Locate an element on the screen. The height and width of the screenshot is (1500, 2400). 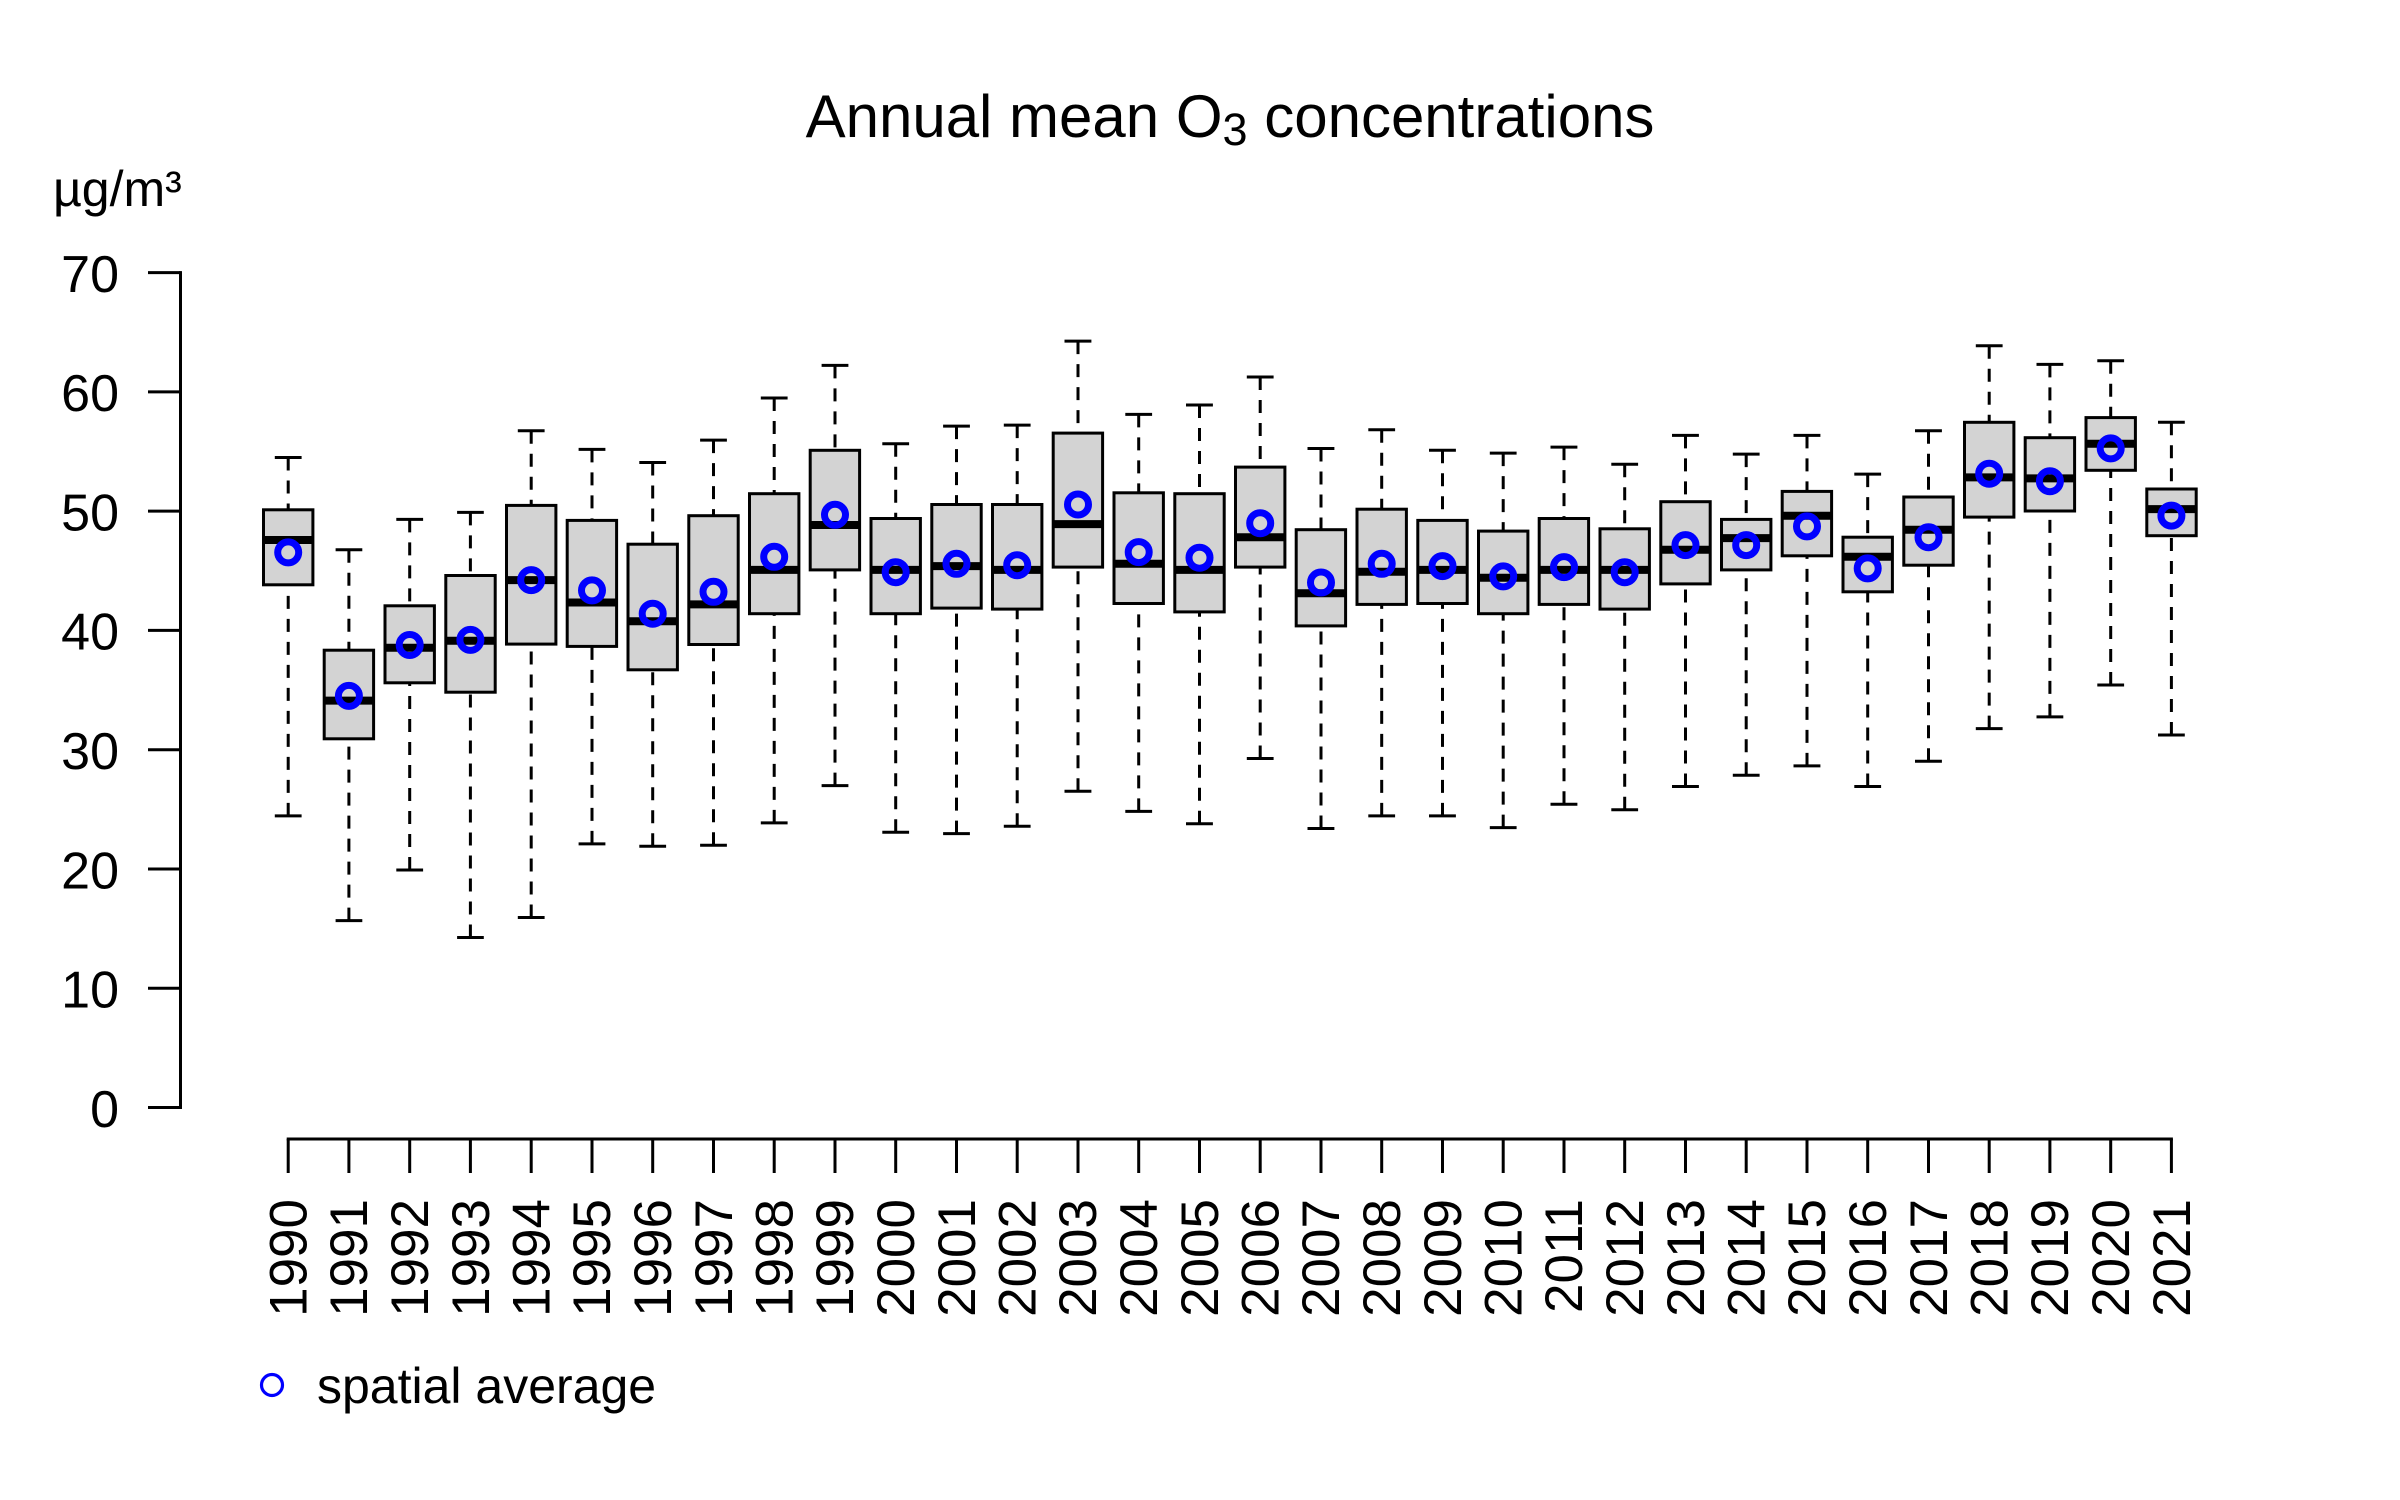
svg-text: 2003 is located at coordinates (1078, 1258).